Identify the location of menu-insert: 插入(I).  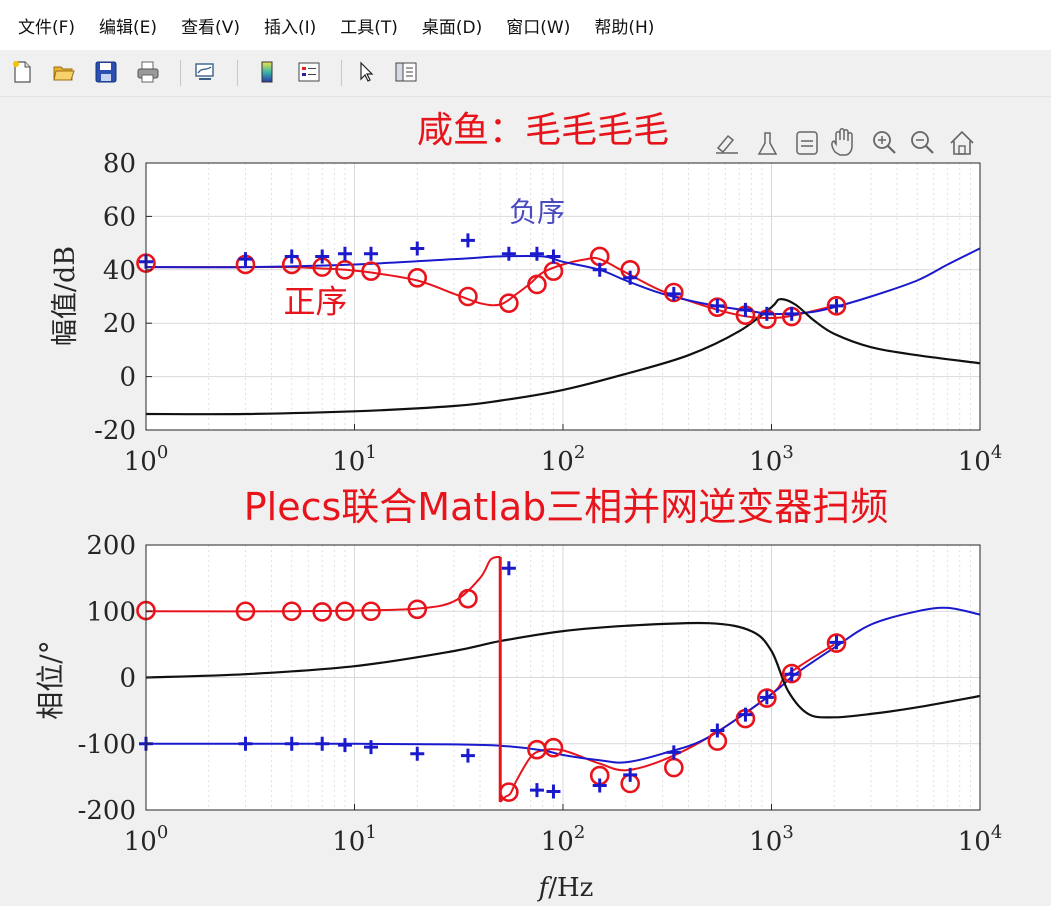
(290, 27).